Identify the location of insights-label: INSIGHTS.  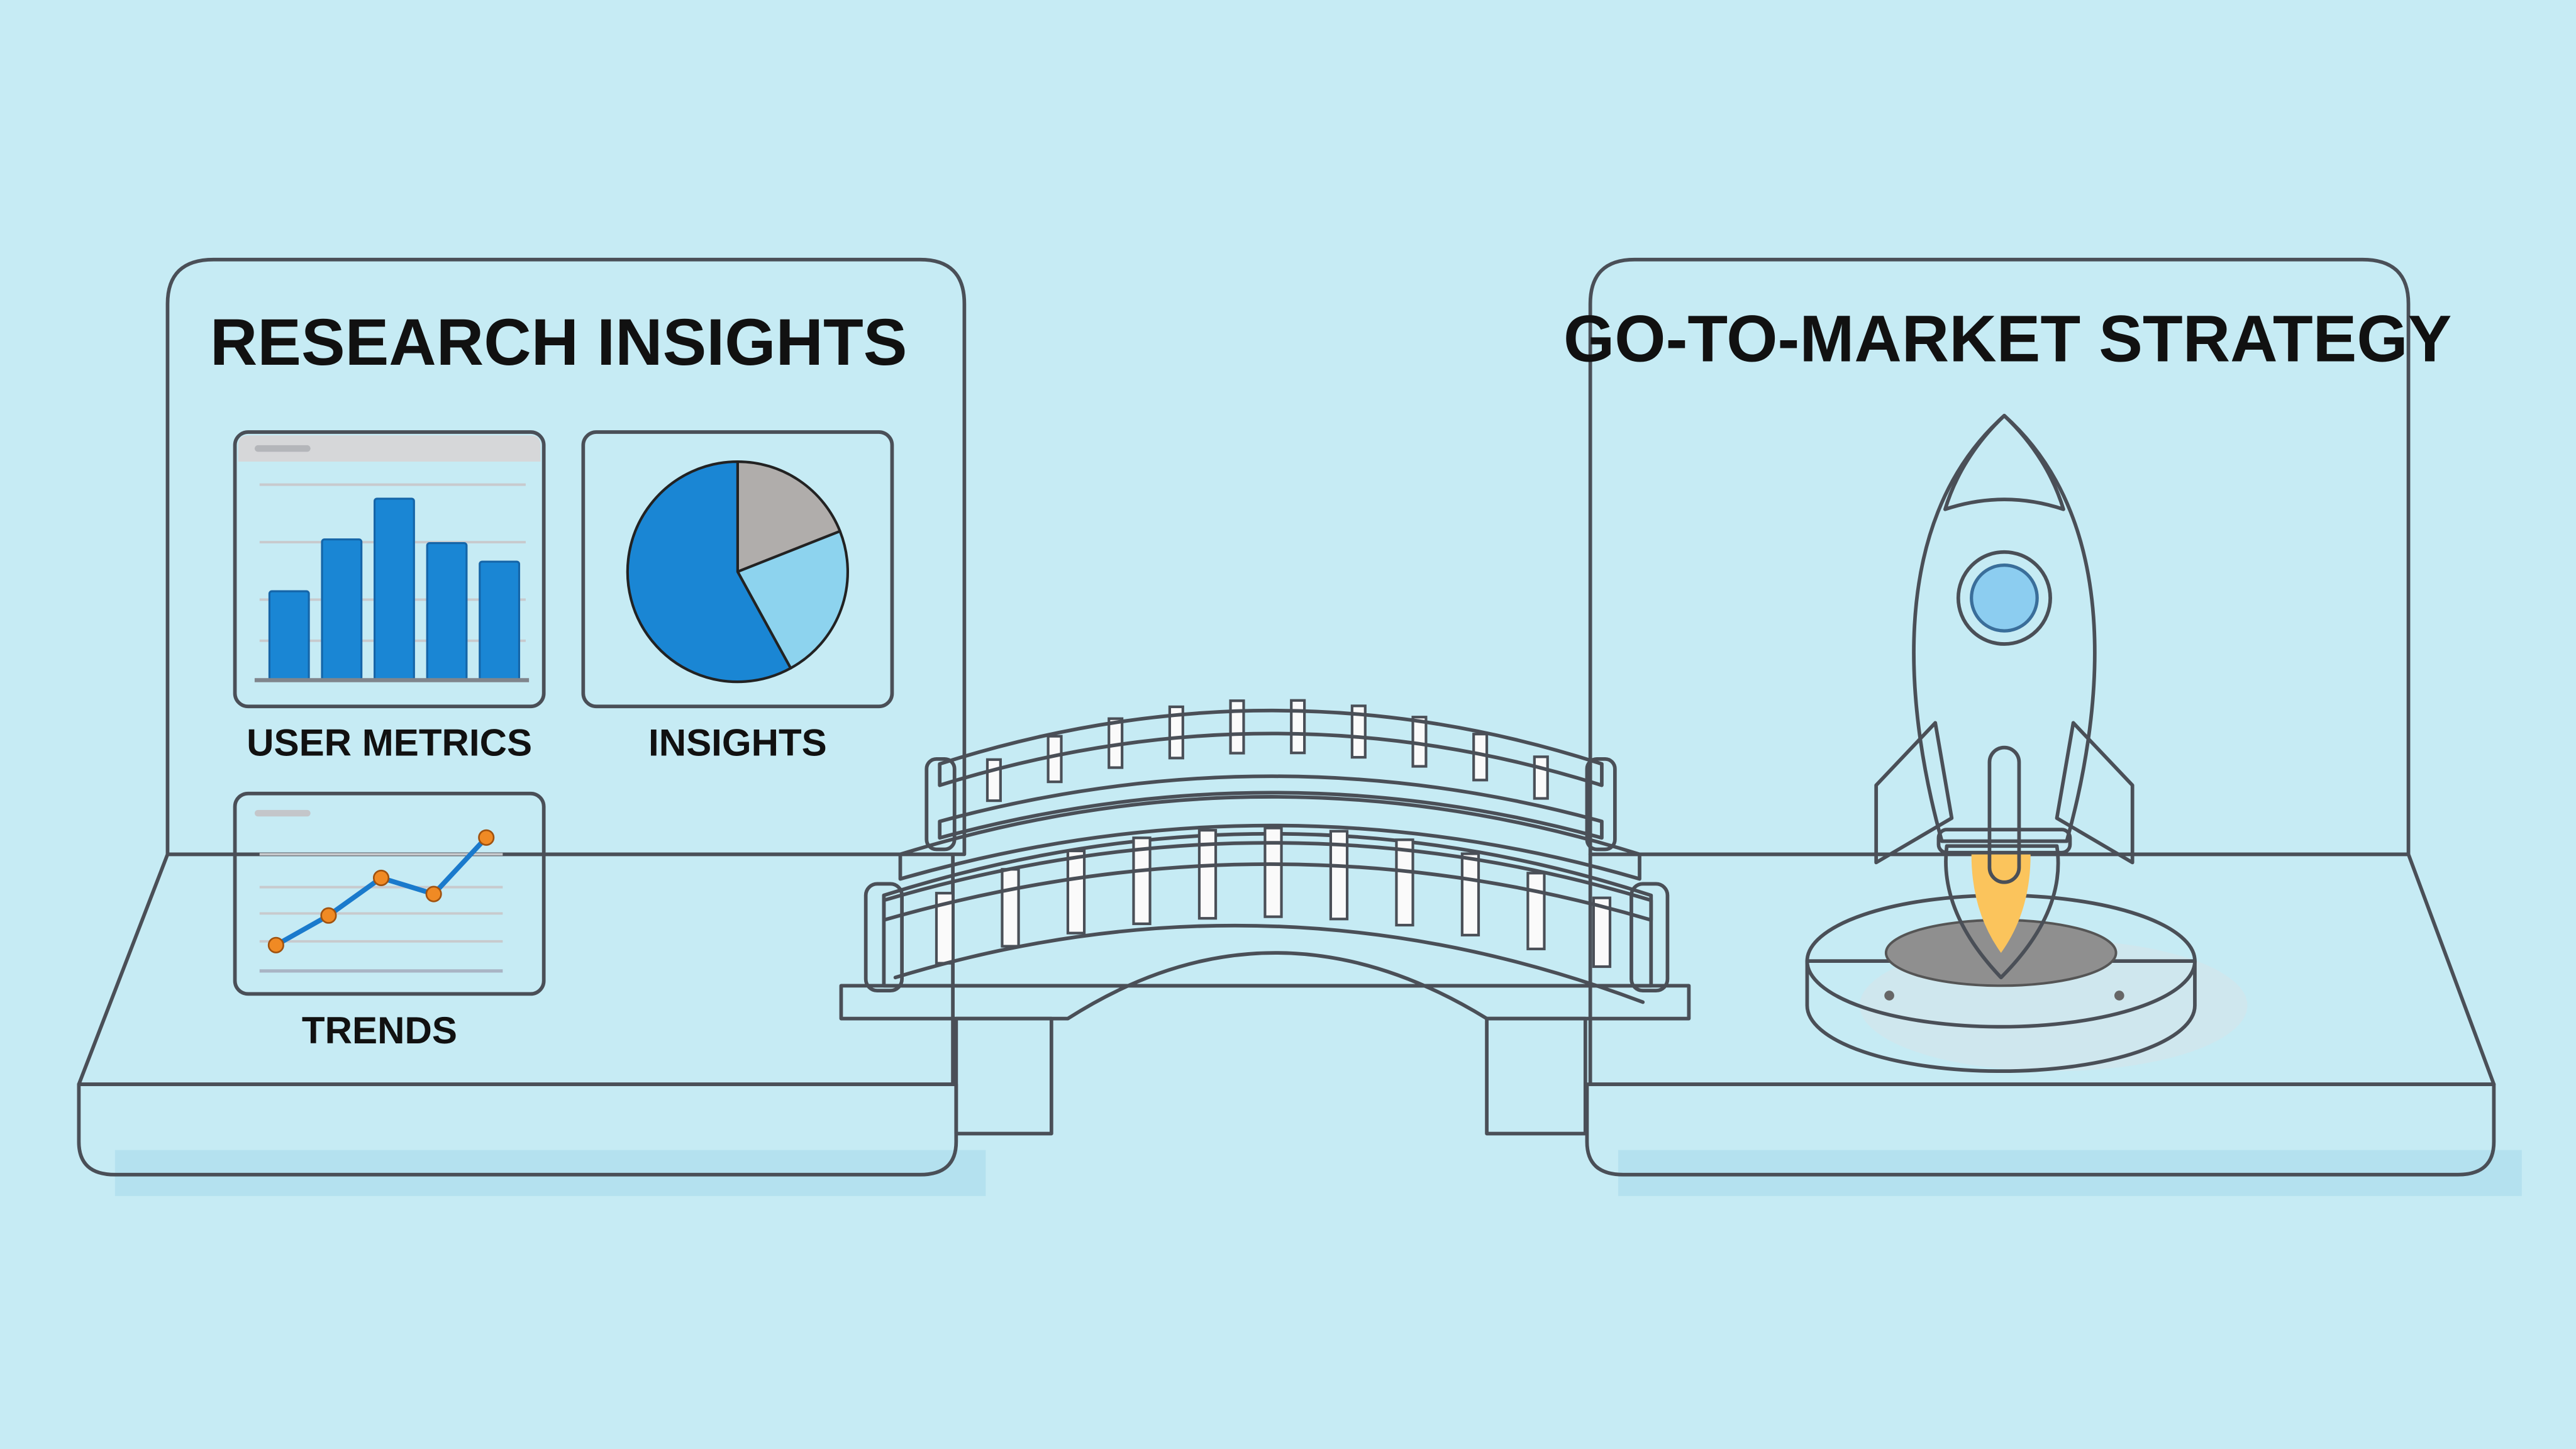
(737, 743).